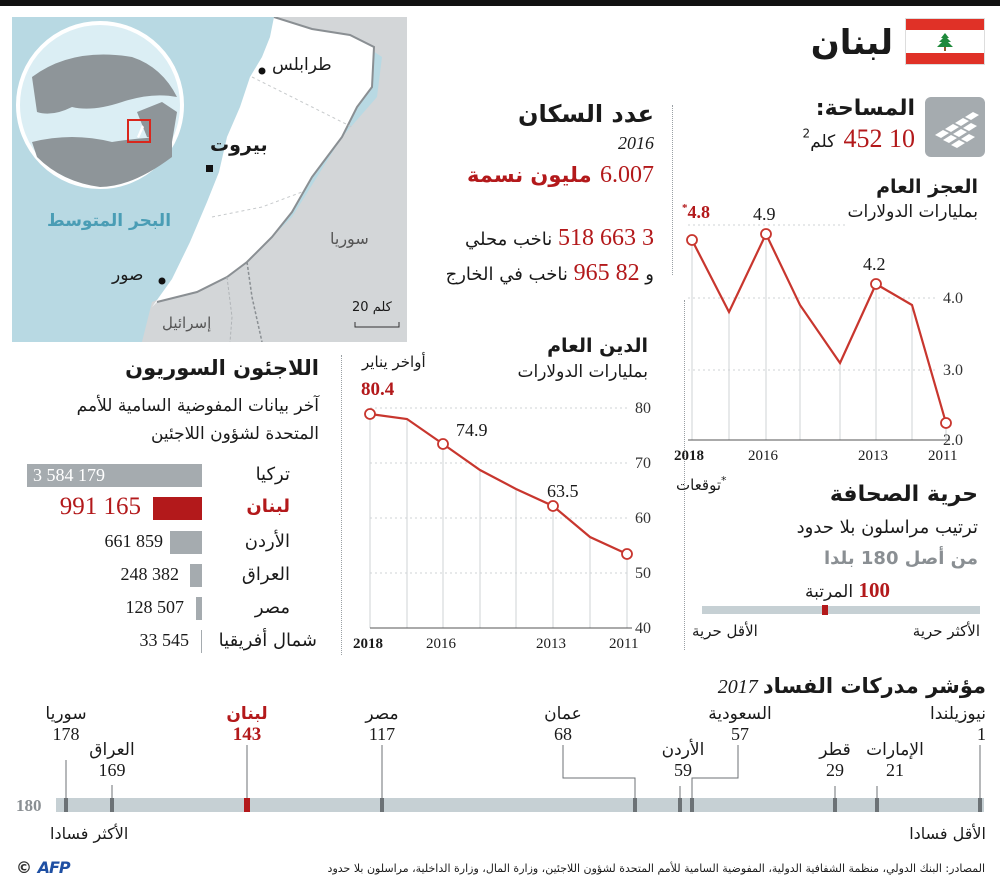 Image resolution: width=1000 pixels, height=895 pixels. What do you see at coordinates (265, 574) in the screenshot?
I see `refugees-country: العراق` at bounding box center [265, 574].